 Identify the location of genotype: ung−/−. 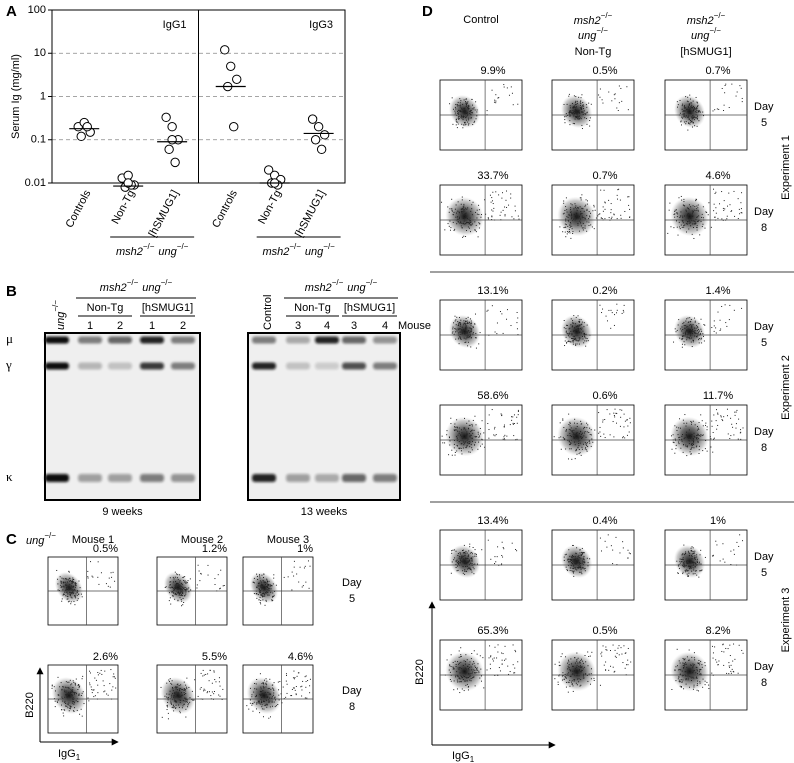
(593, 34).